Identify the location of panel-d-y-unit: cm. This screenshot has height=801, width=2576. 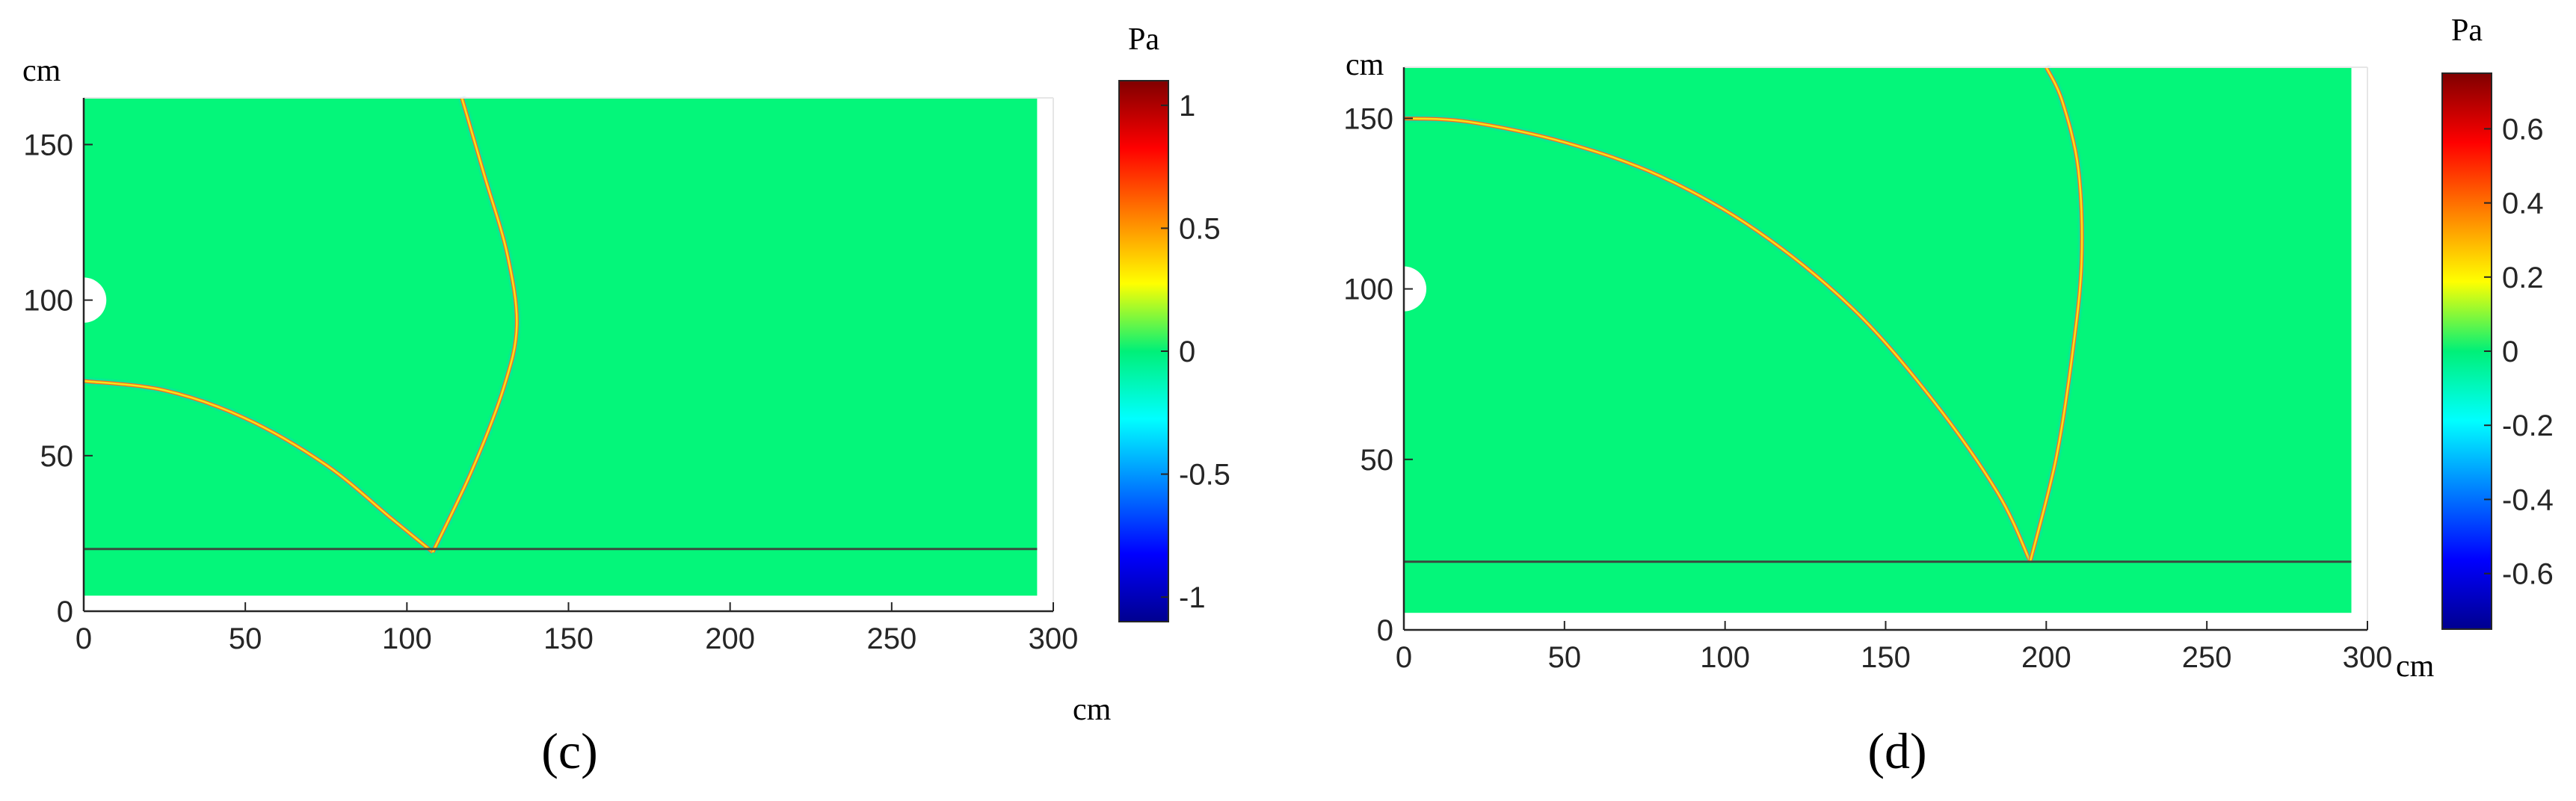
(1365, 65).